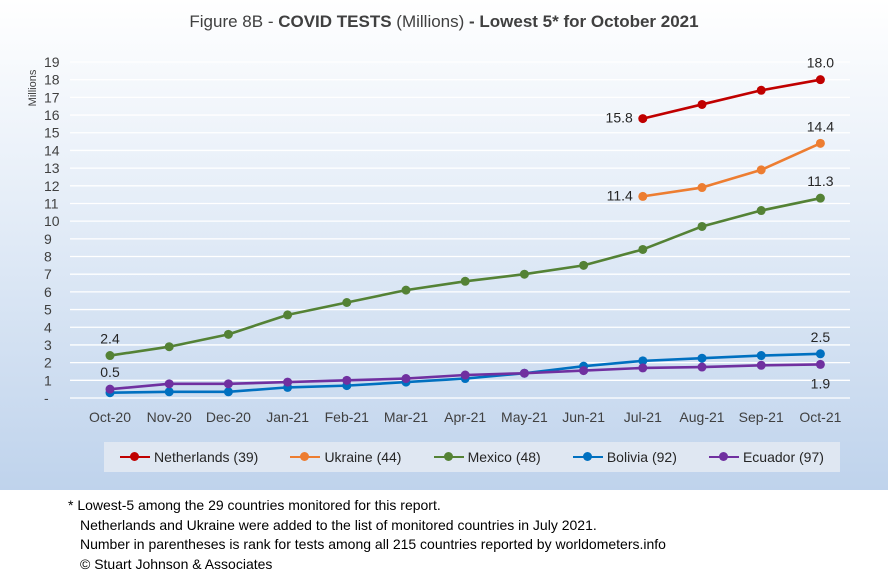 This screenshot has height=575, width=888. Describe the element at coordinates (701, 417) in the screenshot. I see `x-tick-label: Aug-21` at that location.